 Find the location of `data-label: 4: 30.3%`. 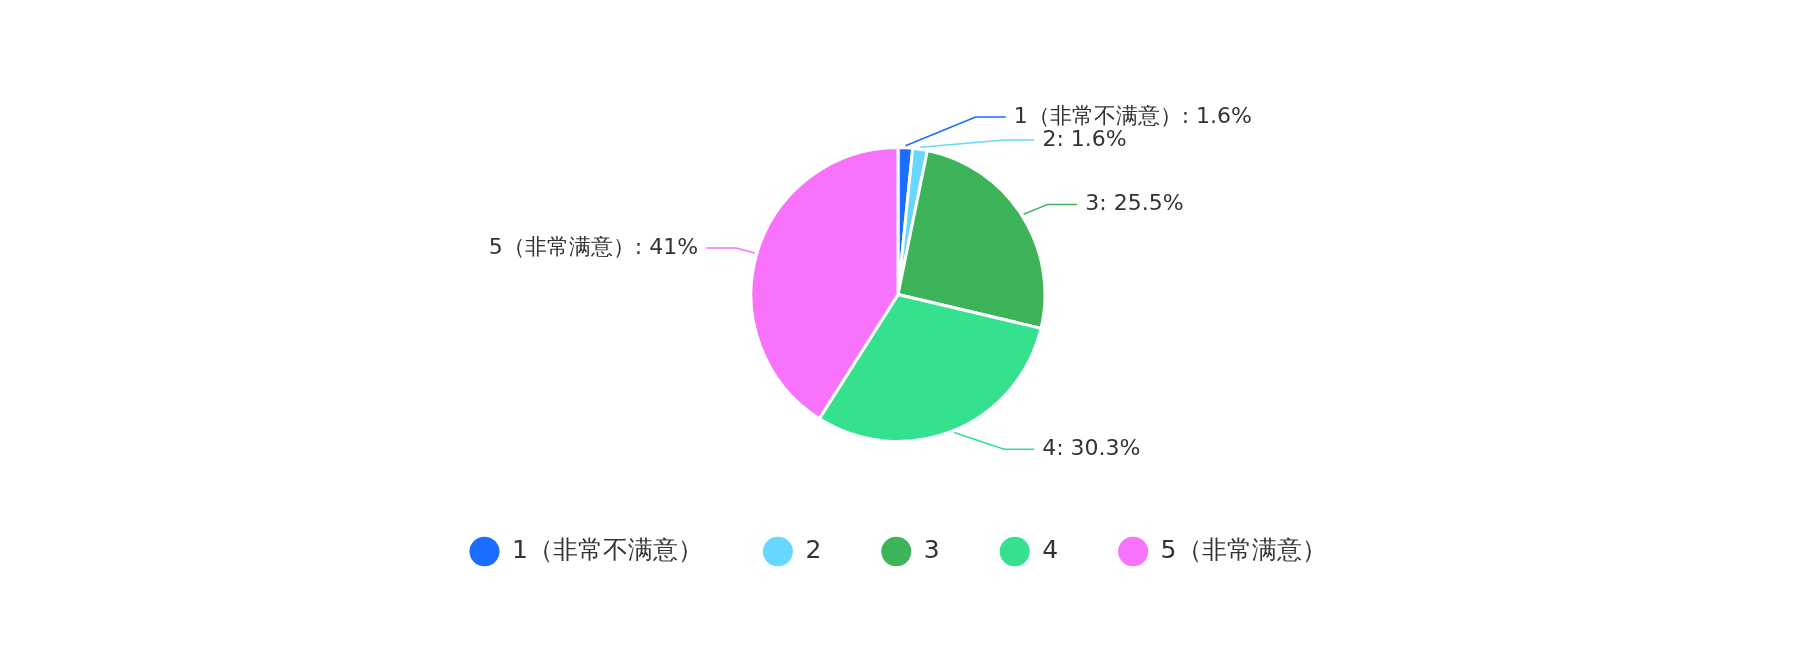

data-label: 4: 30.3% is located at coordinates (1091, 447).